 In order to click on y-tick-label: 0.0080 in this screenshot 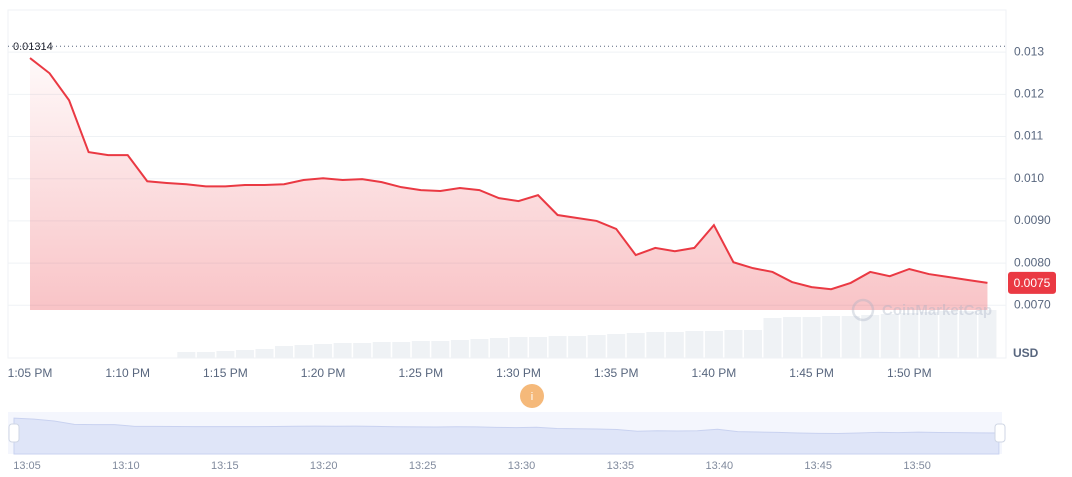, I will do `click(1032, 262)`.